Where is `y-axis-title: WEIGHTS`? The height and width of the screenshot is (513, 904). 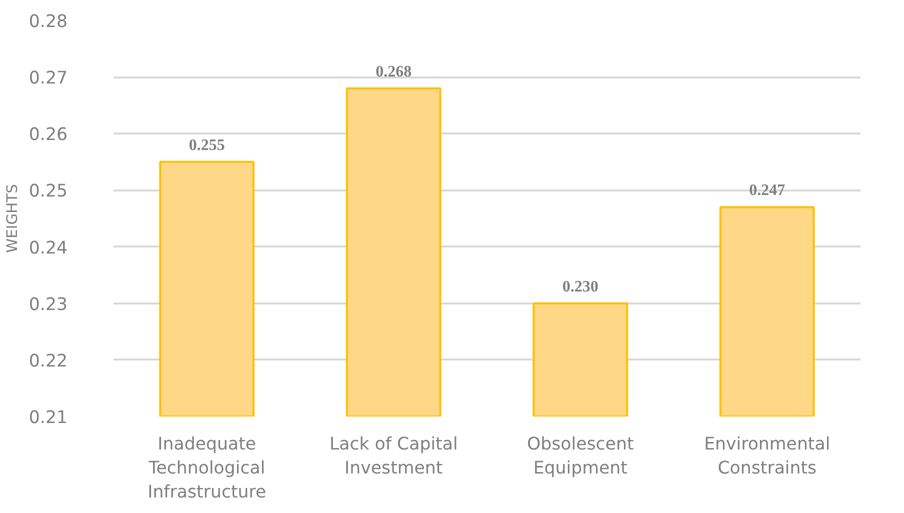
y-axis-title: WEIGHTS is located at coordinates (12, 218).